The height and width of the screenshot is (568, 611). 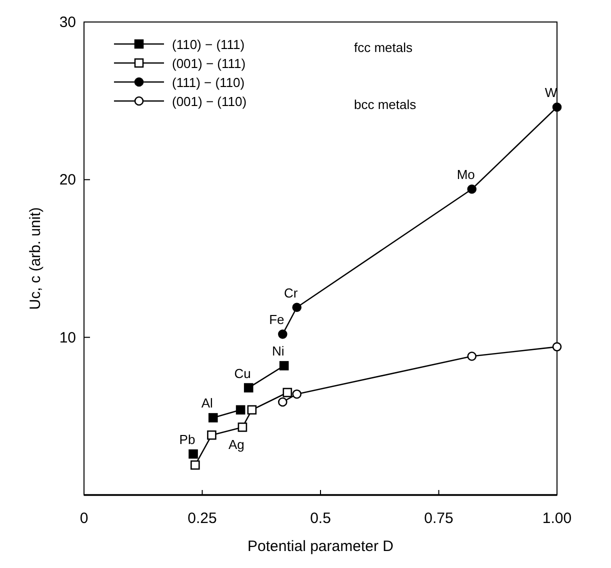 I want to click on y-tick-label: 10, so click(x=67, y=337).